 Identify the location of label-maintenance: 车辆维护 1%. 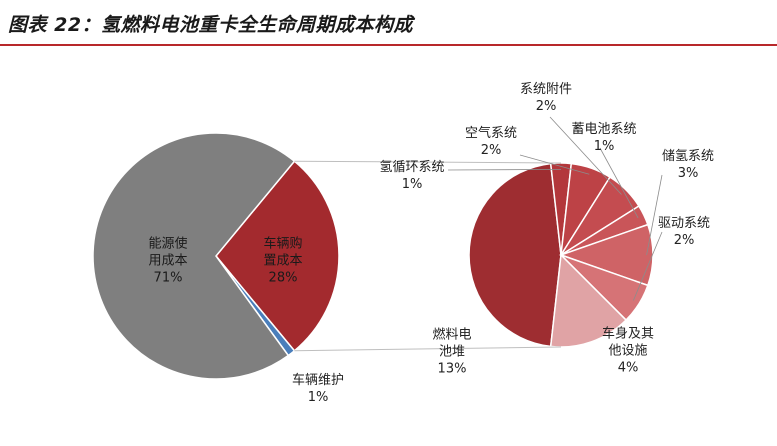
(318, 388).